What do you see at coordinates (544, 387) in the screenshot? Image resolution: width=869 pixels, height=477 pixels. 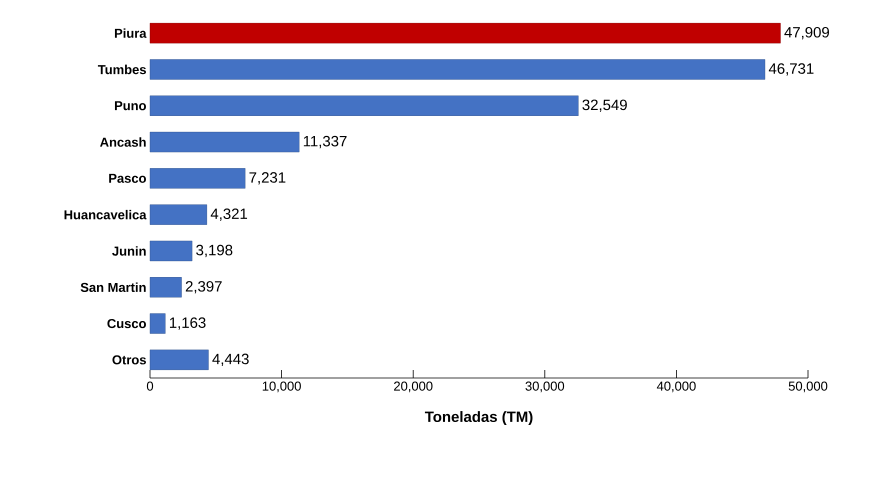 I see `x-tick-label: 30,000` at bounding box center [544, 387].